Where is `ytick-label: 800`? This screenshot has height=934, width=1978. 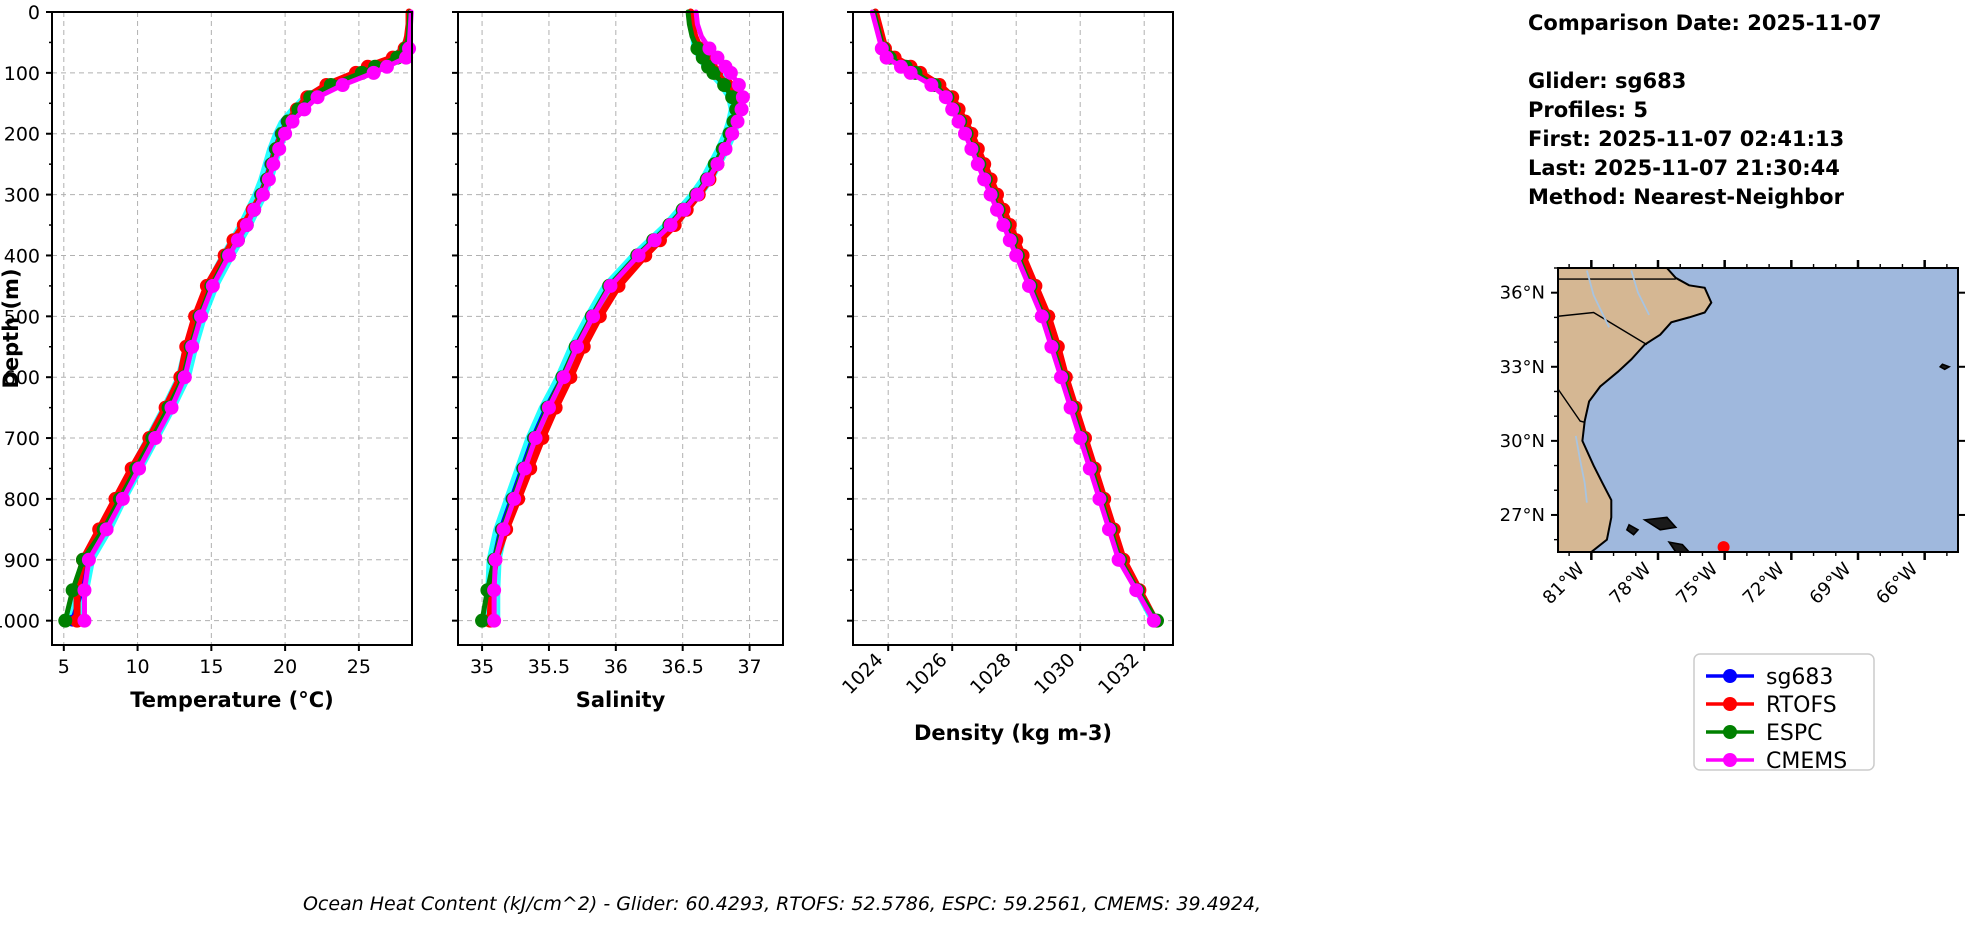
ytick-label: 800 is located at coordinates (22, 500).